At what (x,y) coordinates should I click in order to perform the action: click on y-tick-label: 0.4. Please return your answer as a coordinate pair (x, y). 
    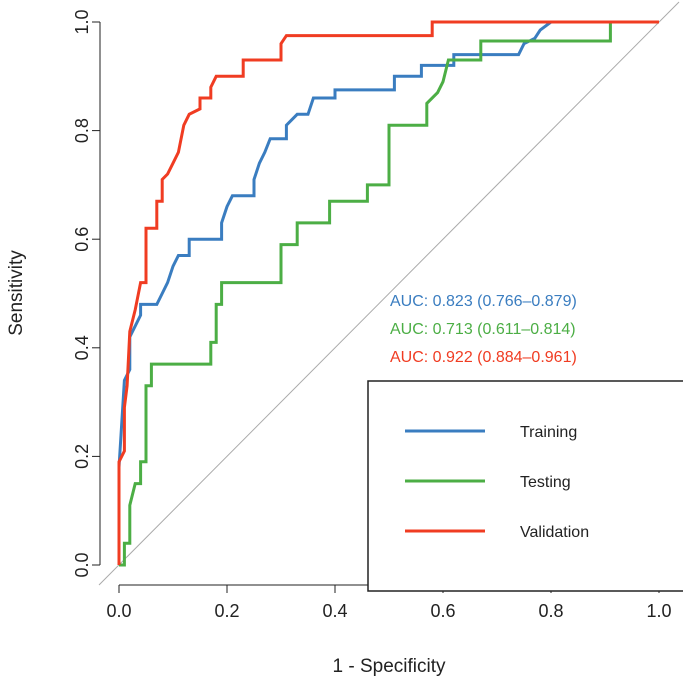
    Looking at the image, I should click on (82, 347).